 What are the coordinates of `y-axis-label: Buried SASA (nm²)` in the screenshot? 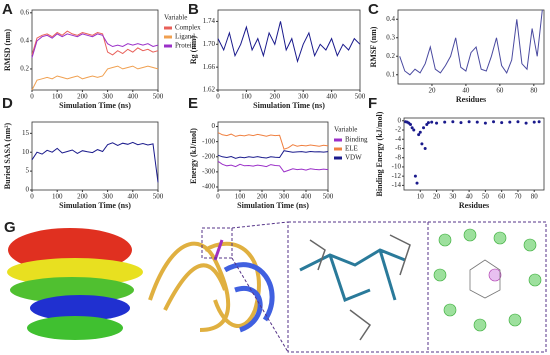 It's located at (7, 155).